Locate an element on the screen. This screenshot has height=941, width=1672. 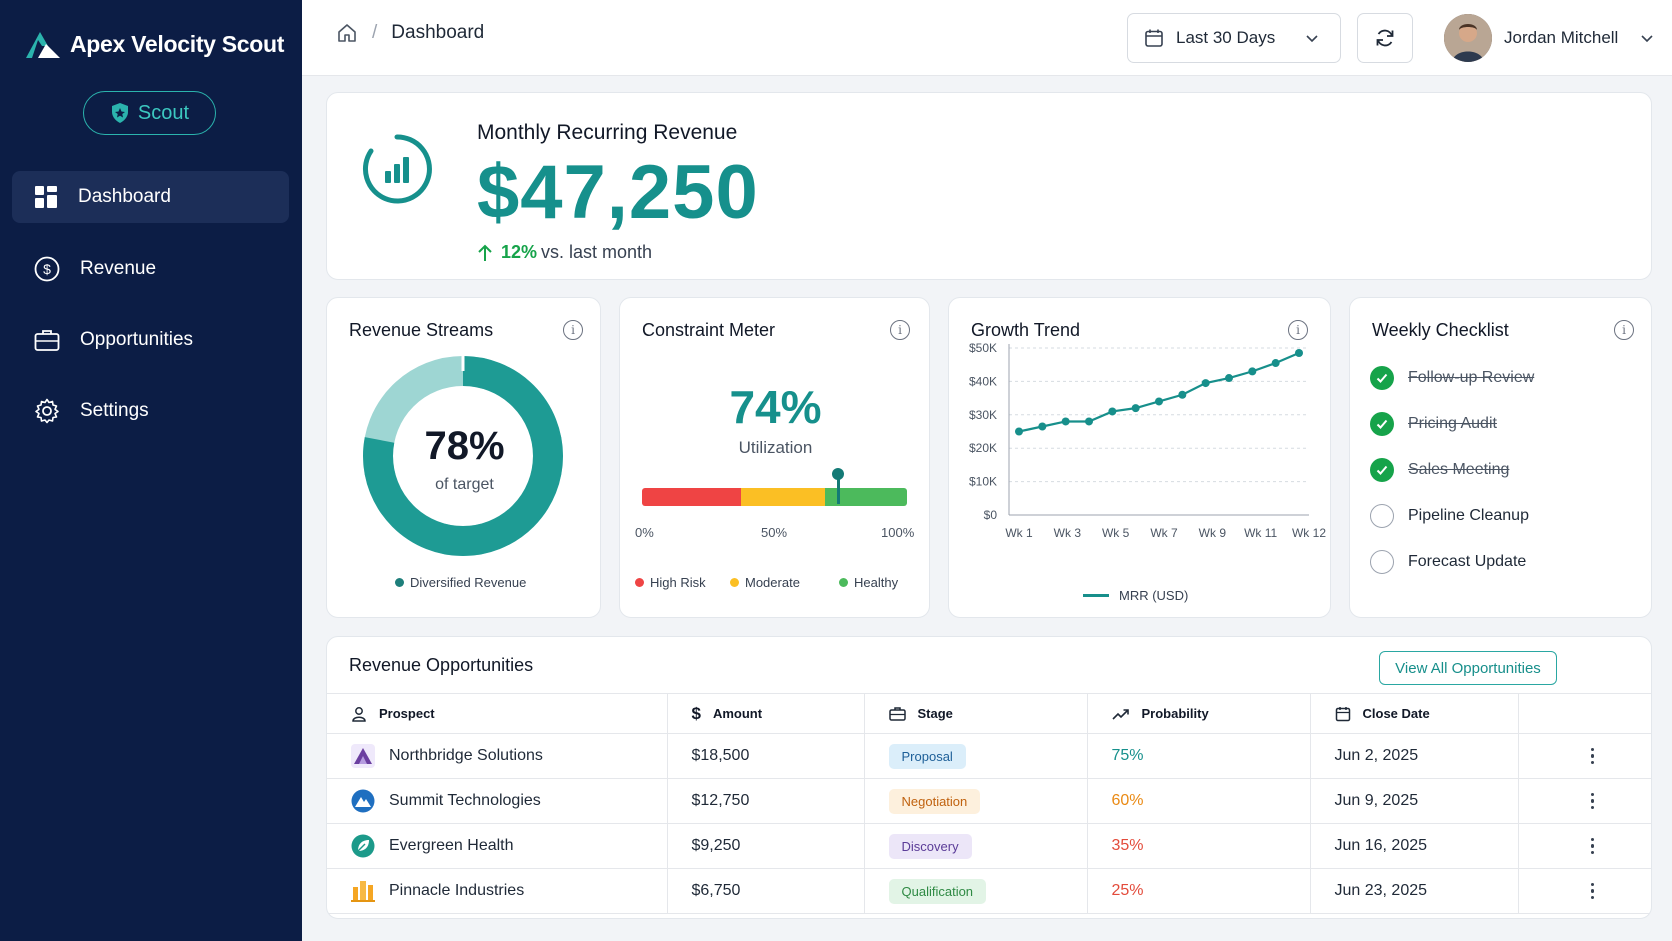
sidebar-item-settings: Settings is located at coordinates (150, 411).